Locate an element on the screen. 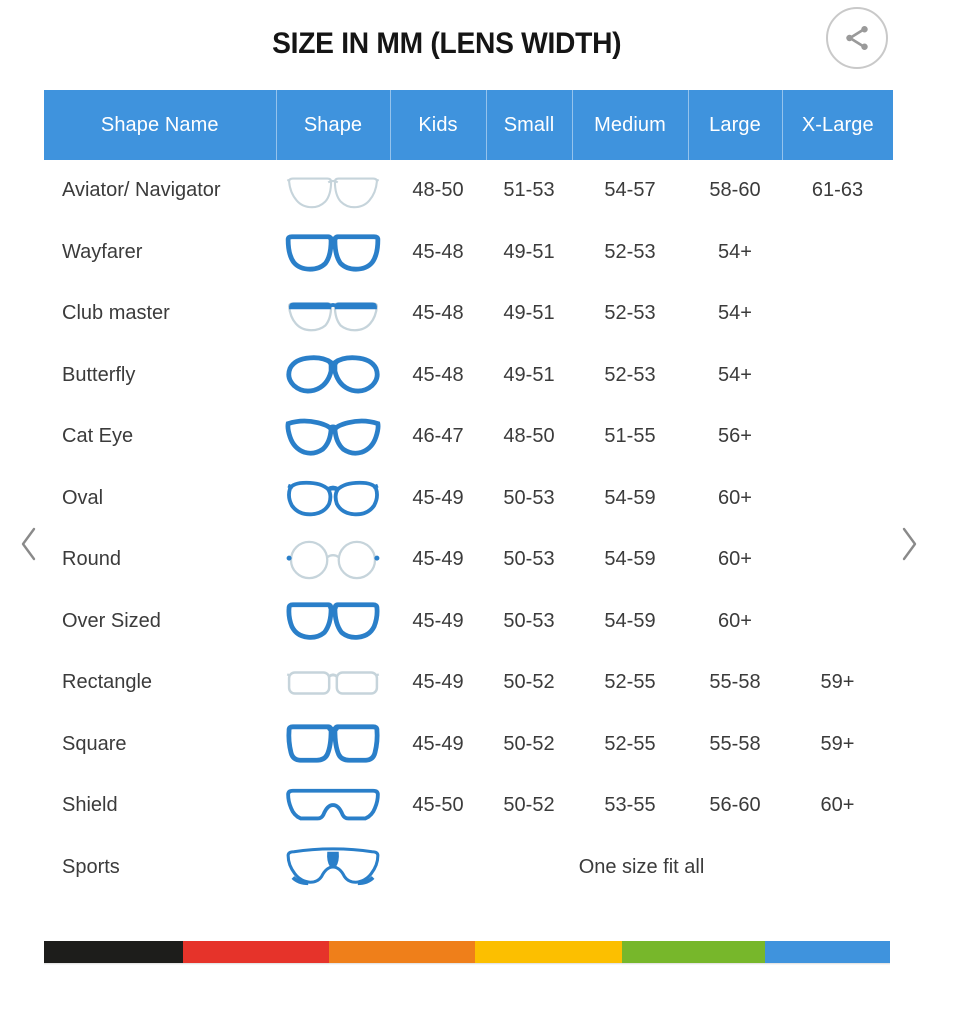  table-row: Club master 45-48 49-51 52-53 54+ is located at coordinates (468, 314).